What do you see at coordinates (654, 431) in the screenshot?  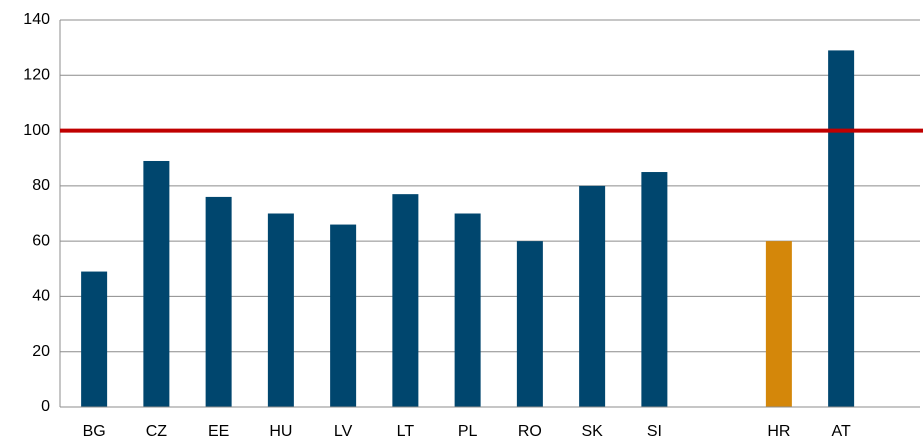 I see `x-tick-label: SI` at bounding box center [654, 431].